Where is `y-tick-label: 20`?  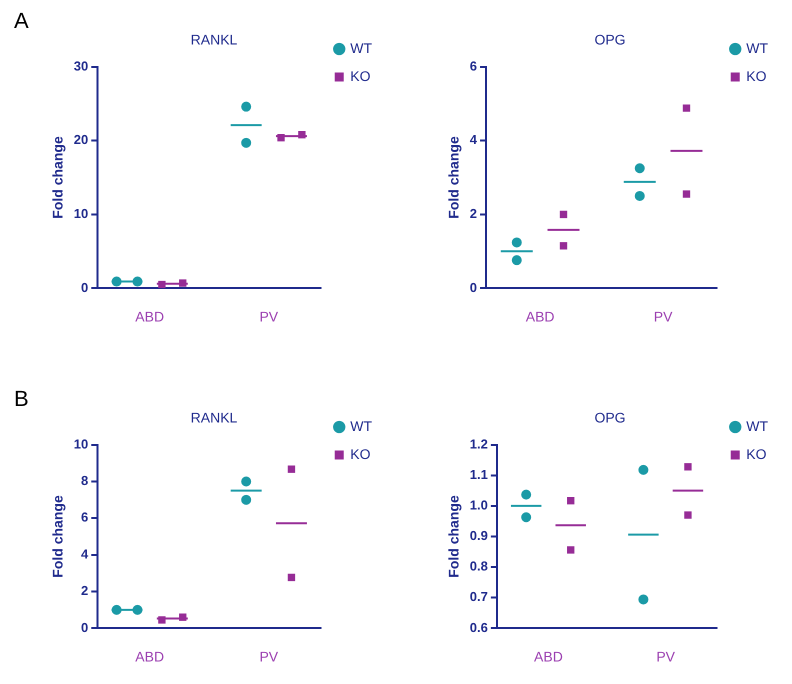 y-tick-label: 20 is located at coordinates (81, 140).